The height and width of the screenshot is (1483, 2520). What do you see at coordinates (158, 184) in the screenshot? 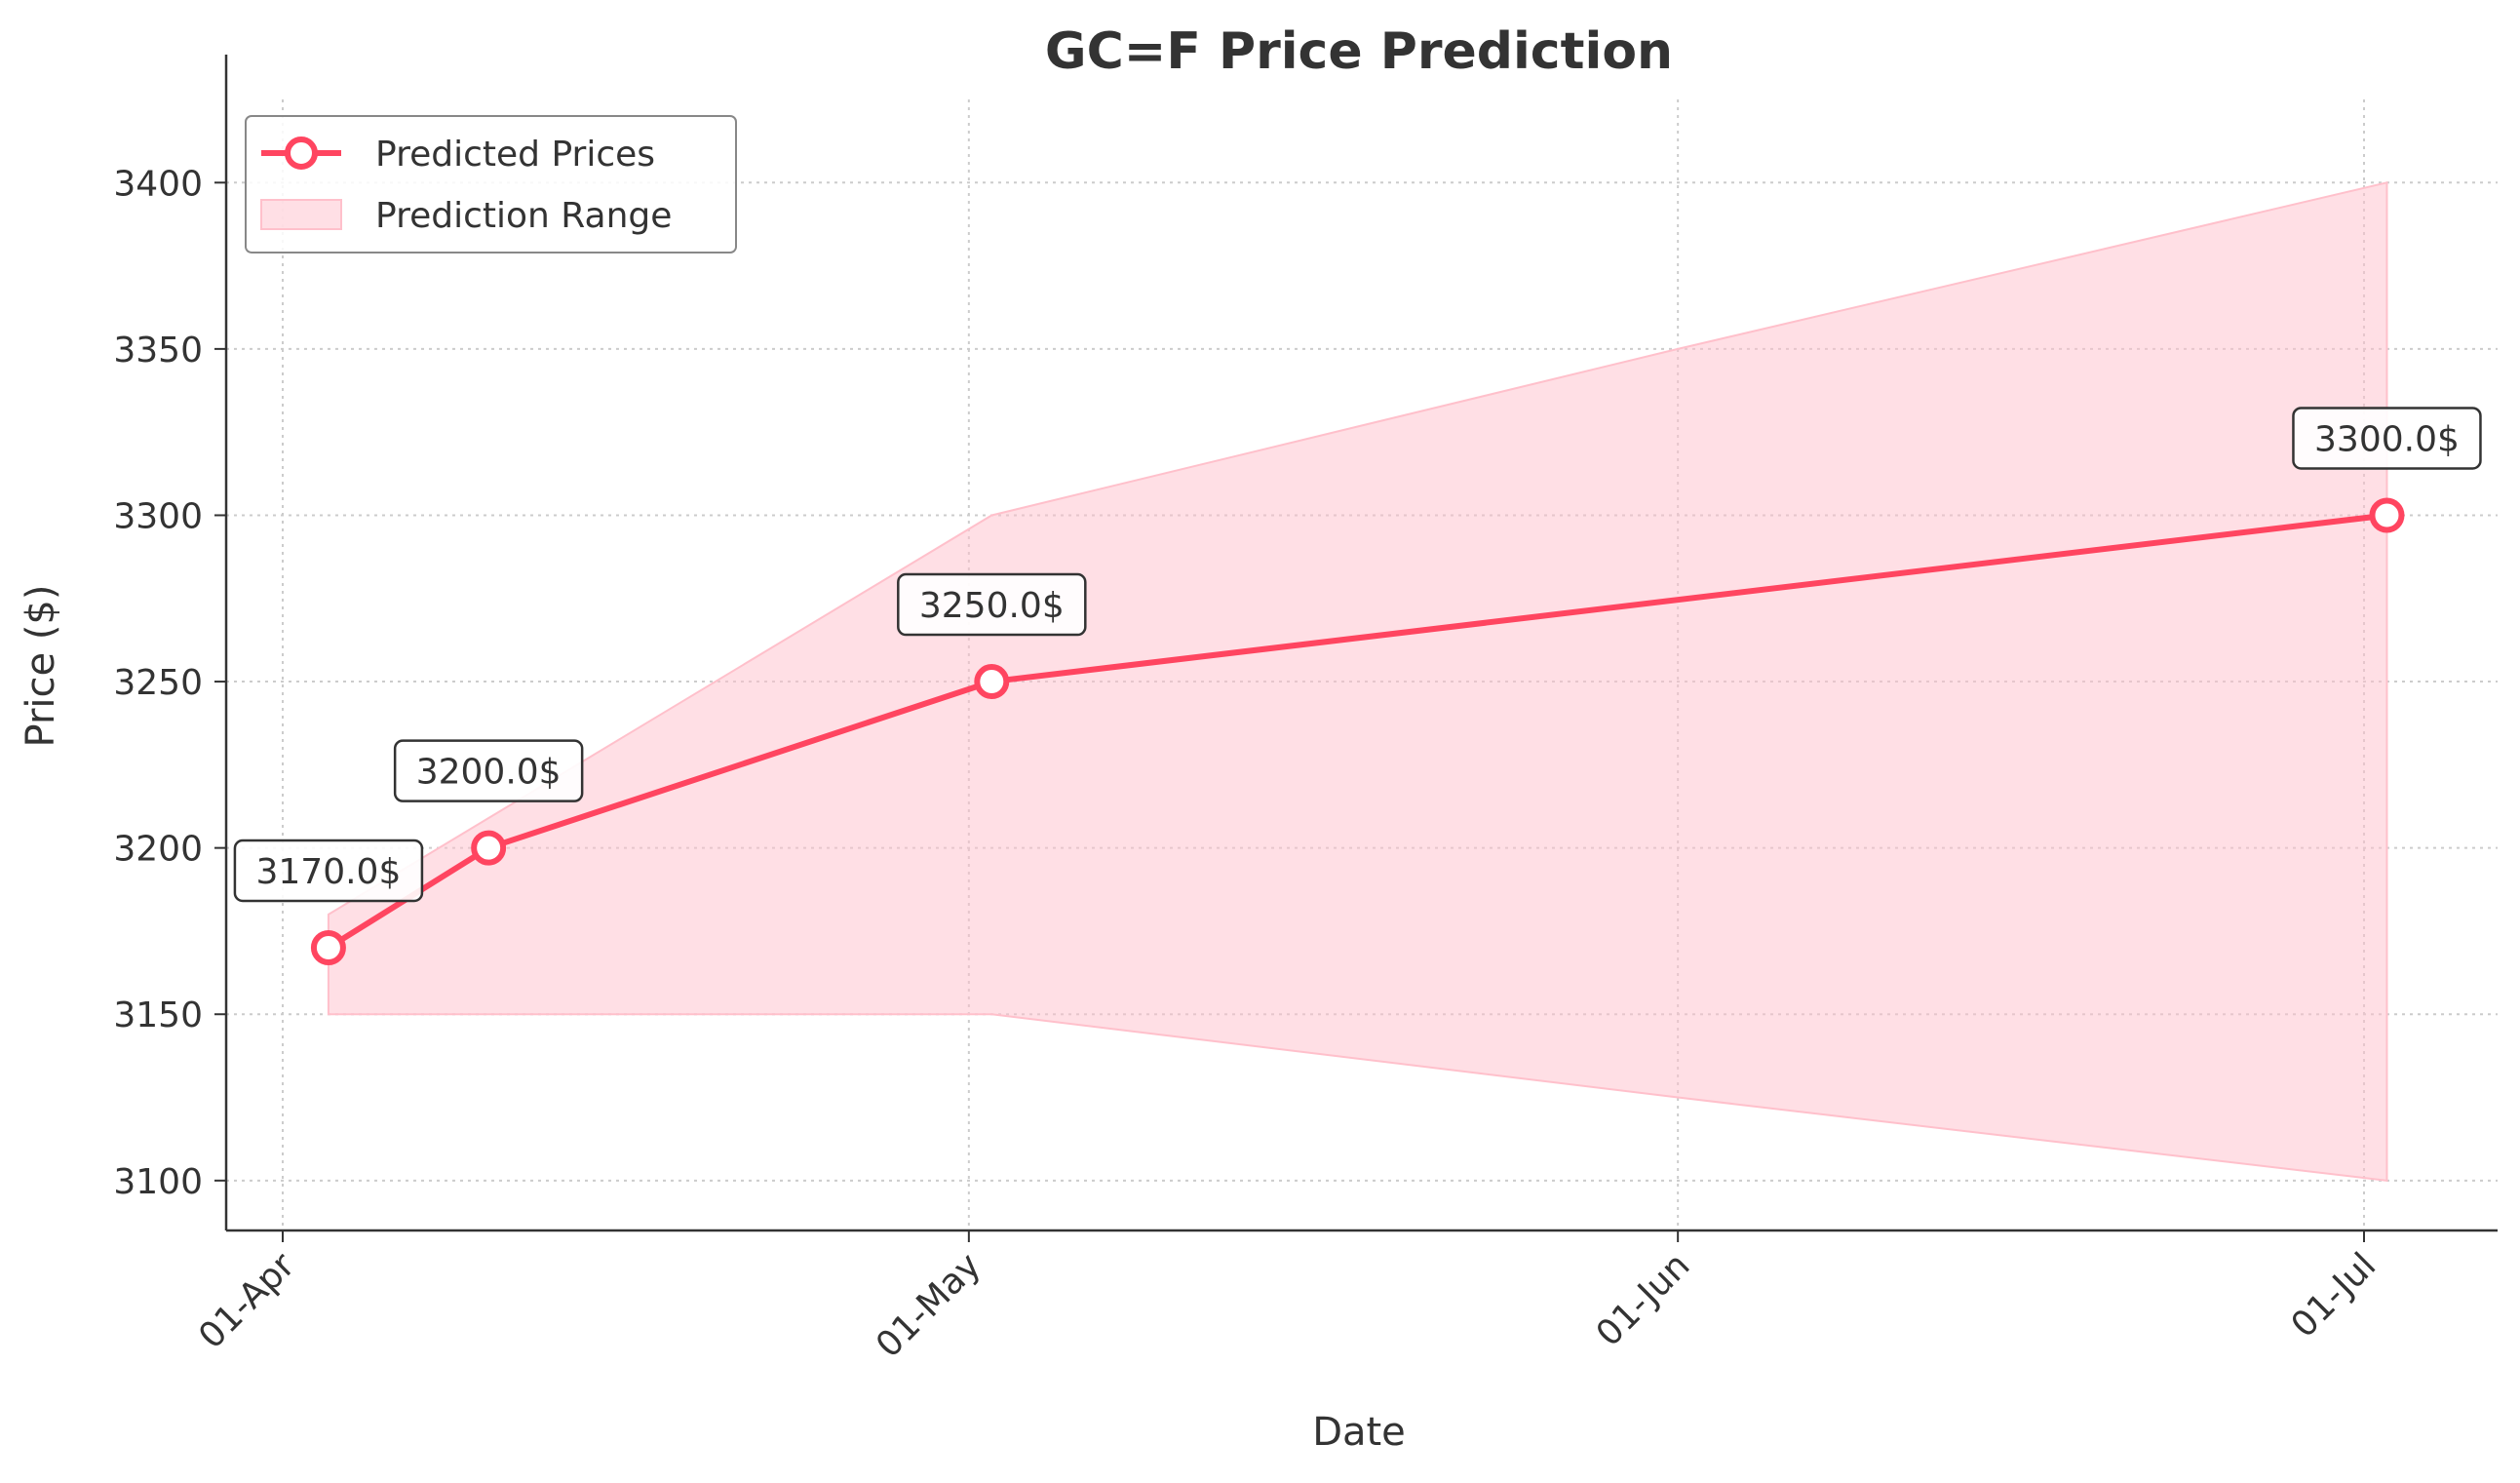
I see `y-tick-label: 3400` at bounding box center [158, 184].